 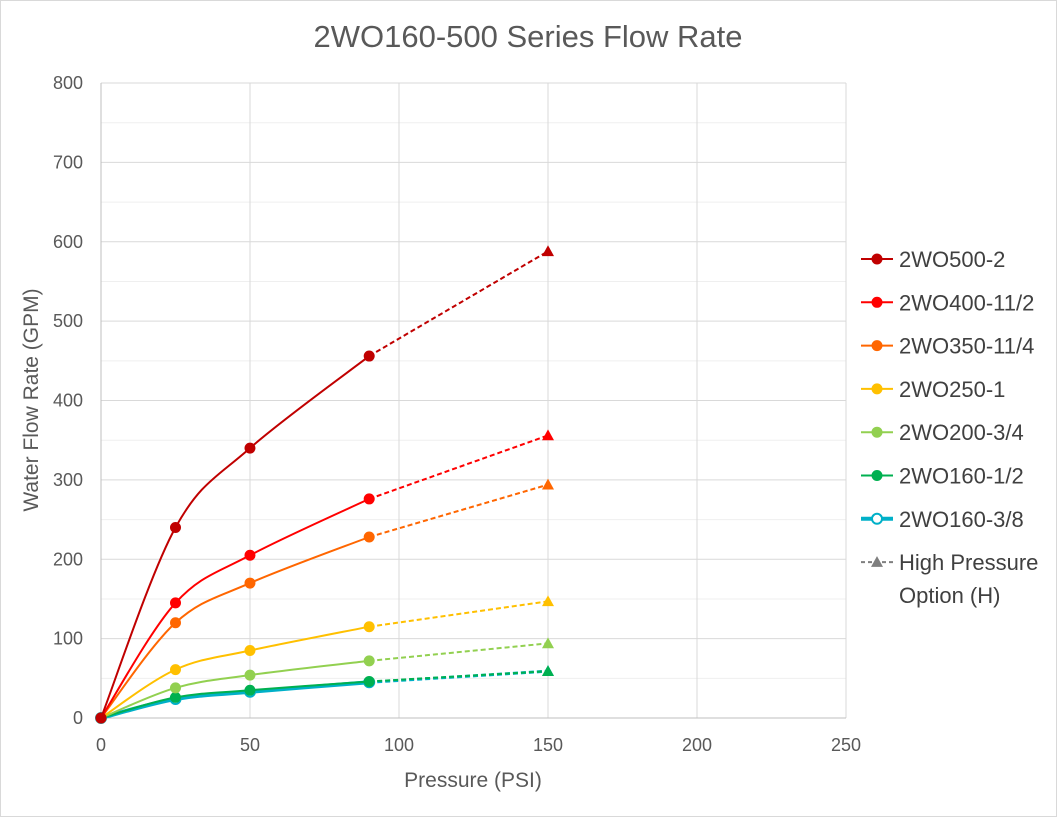 I want to click on legend-label: High Pressure, so click(x=968, y=562).